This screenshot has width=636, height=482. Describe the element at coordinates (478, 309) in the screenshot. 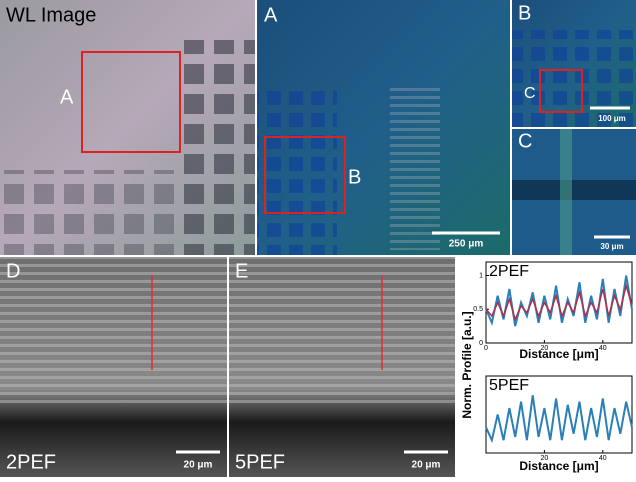

I see `y-tick-label: 0.5` at that location.